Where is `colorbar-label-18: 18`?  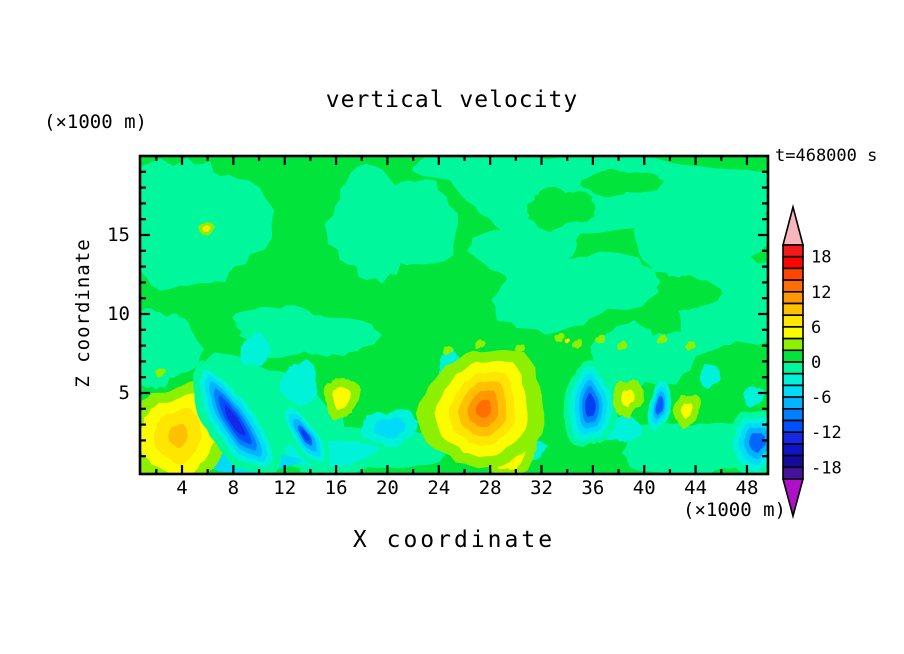
colorbar-label-18: 18 is located at coordinates (821, 258).